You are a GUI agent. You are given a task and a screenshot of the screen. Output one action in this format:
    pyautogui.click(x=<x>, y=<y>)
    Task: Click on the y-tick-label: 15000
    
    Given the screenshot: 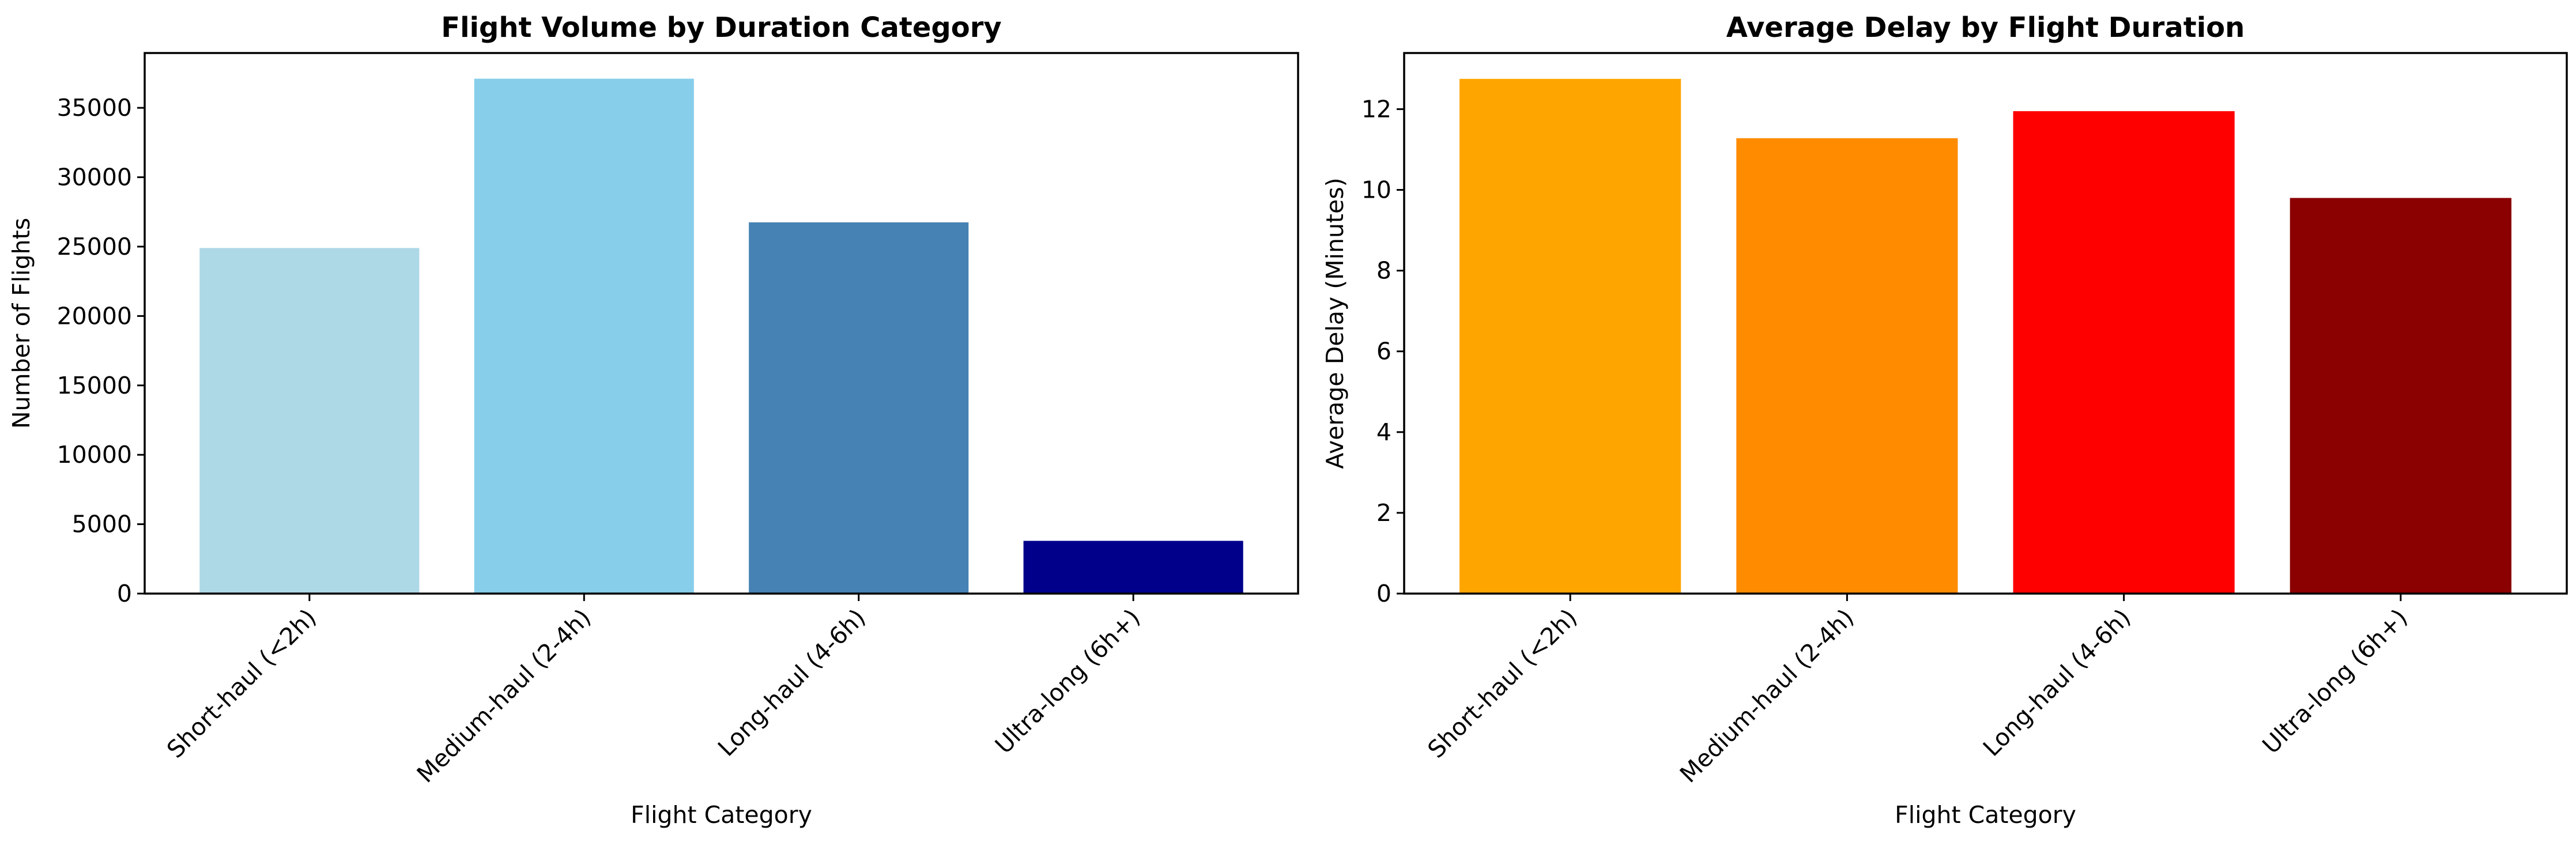 What is the action you would take?
    pyautogui.click(x=94, y=385)
    